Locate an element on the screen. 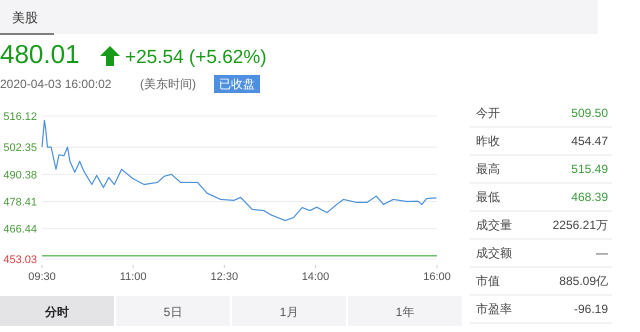  text: 今开 is located at coordinates (488, 113).